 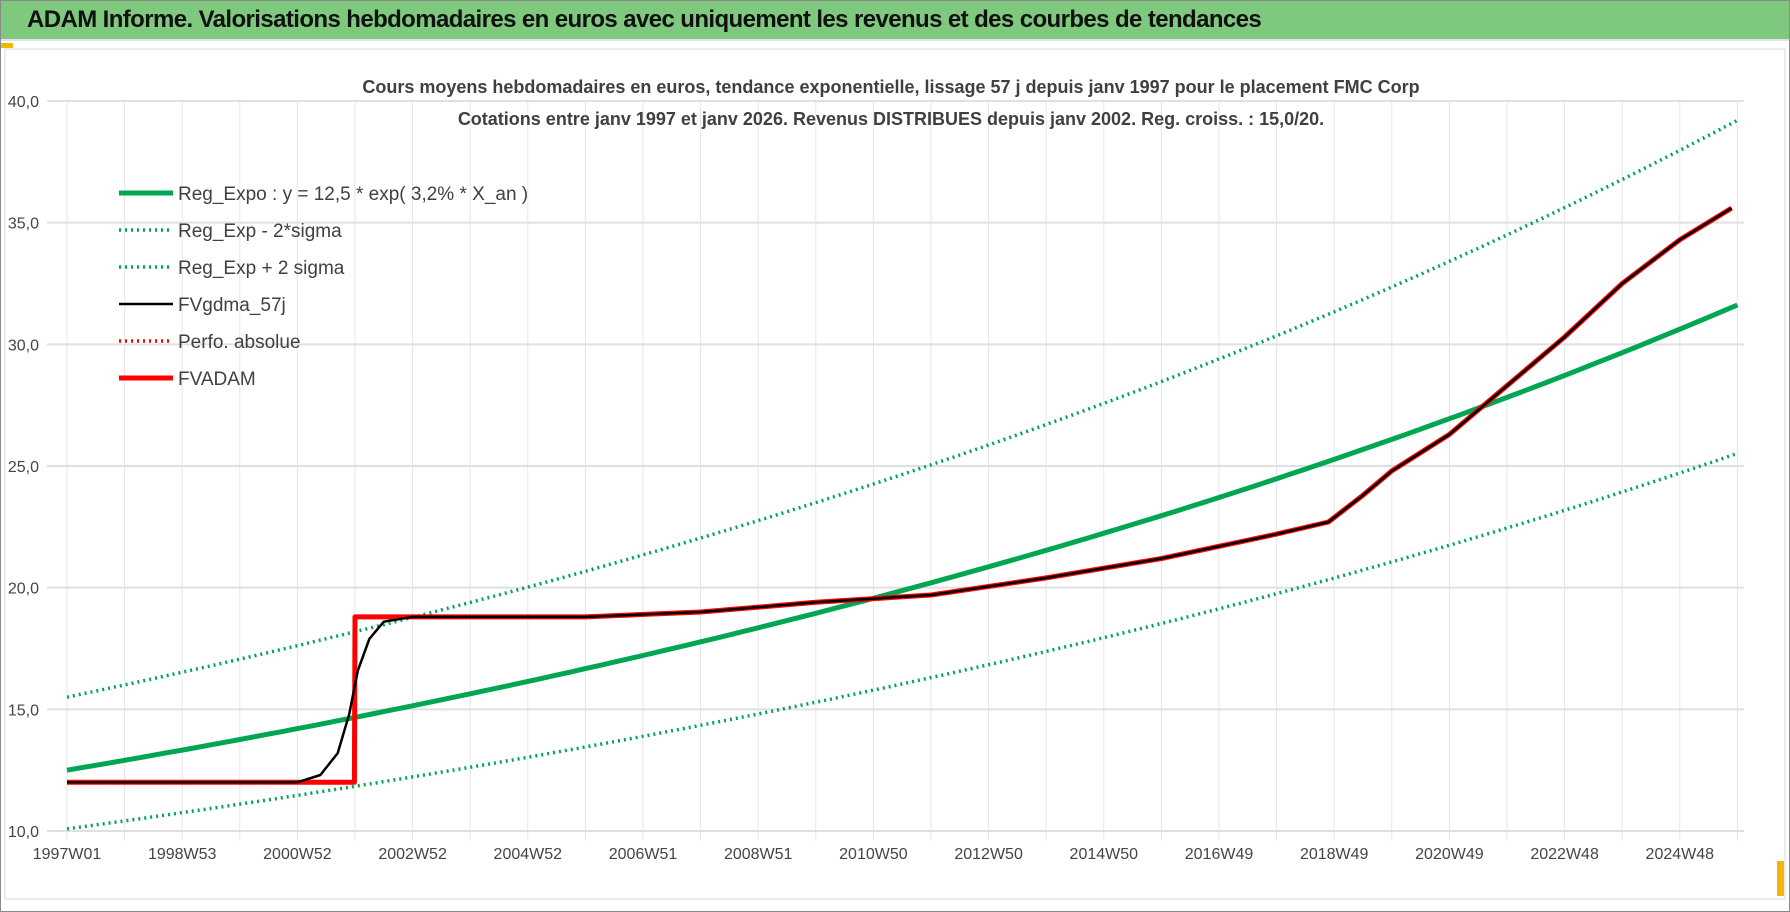 What do you see at coordinates (23, 467) in the screenshot?
I see `y-tick-label: 25,0` at bounding box center [23, 467].